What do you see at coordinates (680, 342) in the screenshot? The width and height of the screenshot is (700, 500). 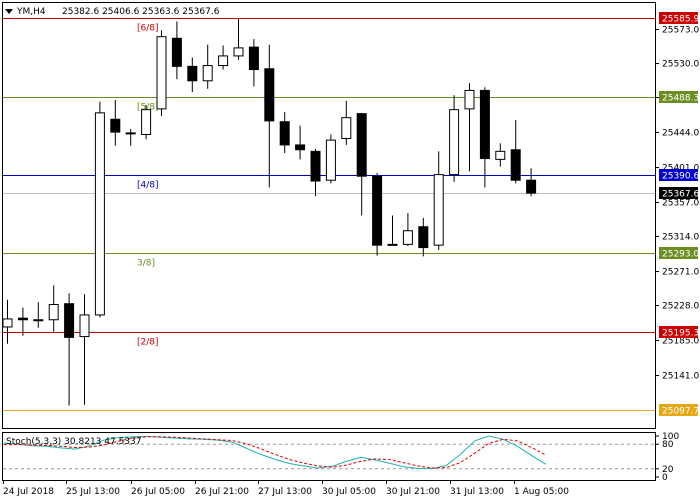 I see `price-tick-label: 25185.0` at bounding box center [680, 342].